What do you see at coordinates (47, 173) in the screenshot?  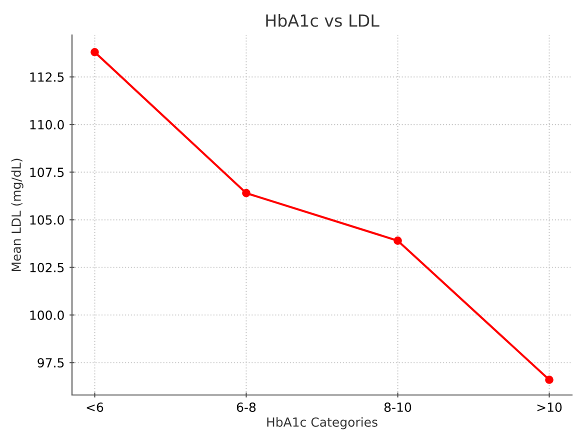 I see `y-tick-label: 107.5` at bounding box center [47, 173].